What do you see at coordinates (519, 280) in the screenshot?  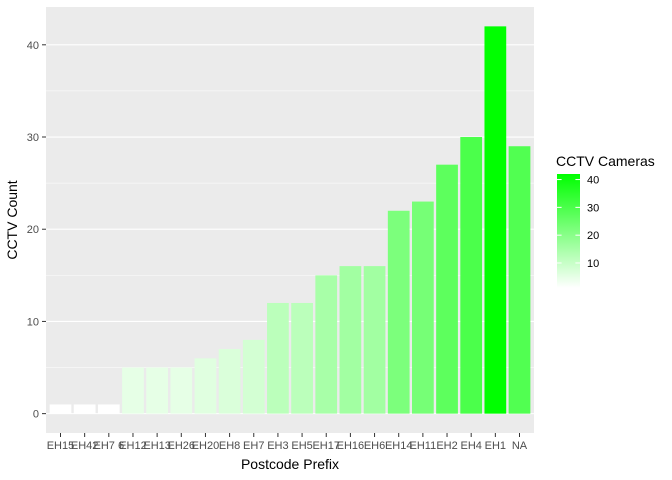 I see `bar-na` at bounding box center [519, 280].